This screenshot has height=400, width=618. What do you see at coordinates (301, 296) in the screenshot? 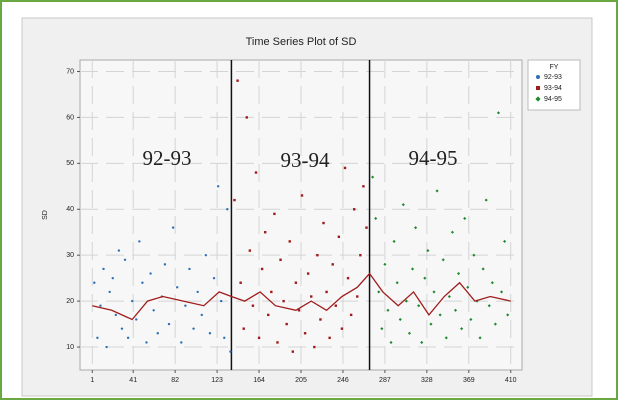
I see `trend-line` at bounding box center [301, 296].